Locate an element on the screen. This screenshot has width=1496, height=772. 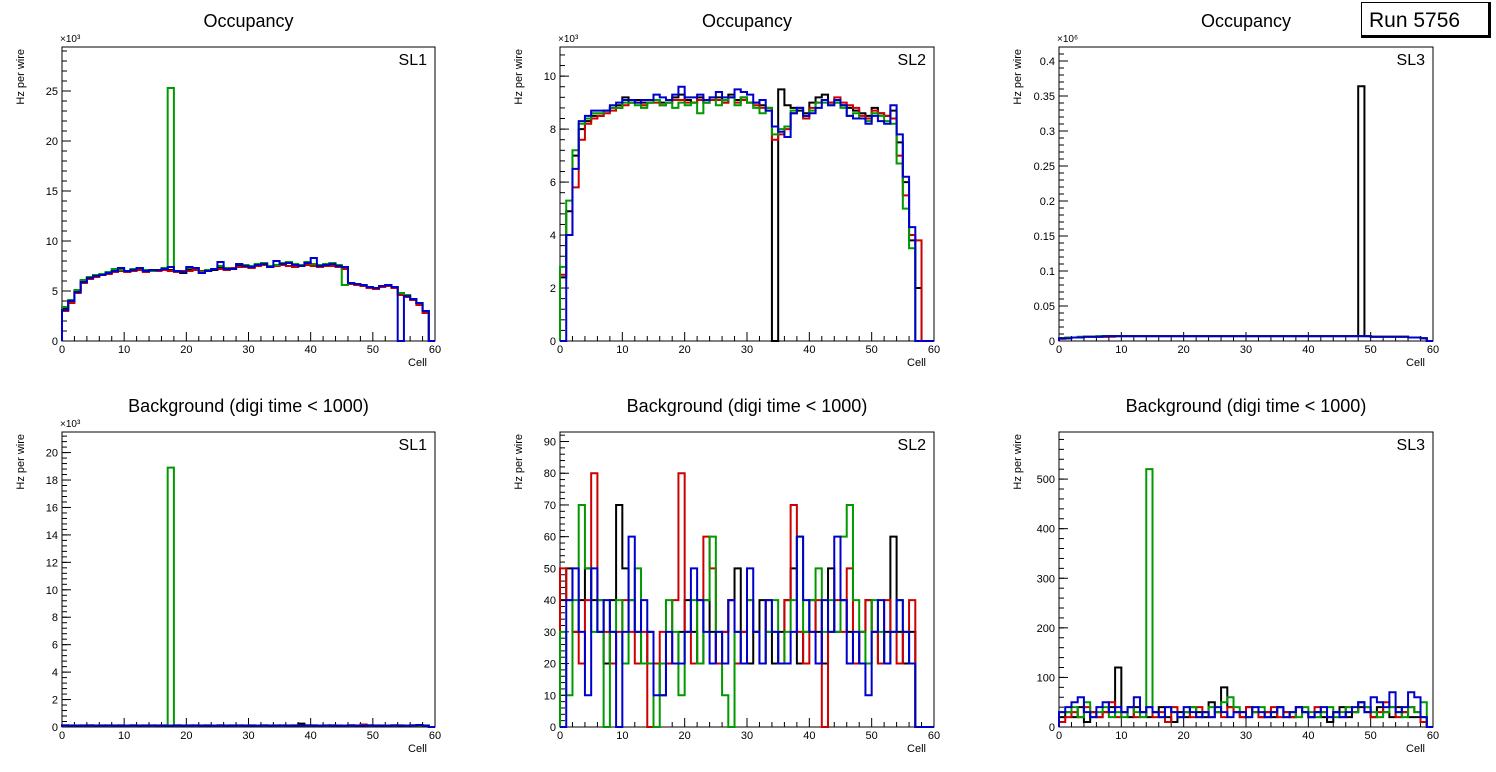
y-tick-label: 300 is located at coordinates (1046, 579).